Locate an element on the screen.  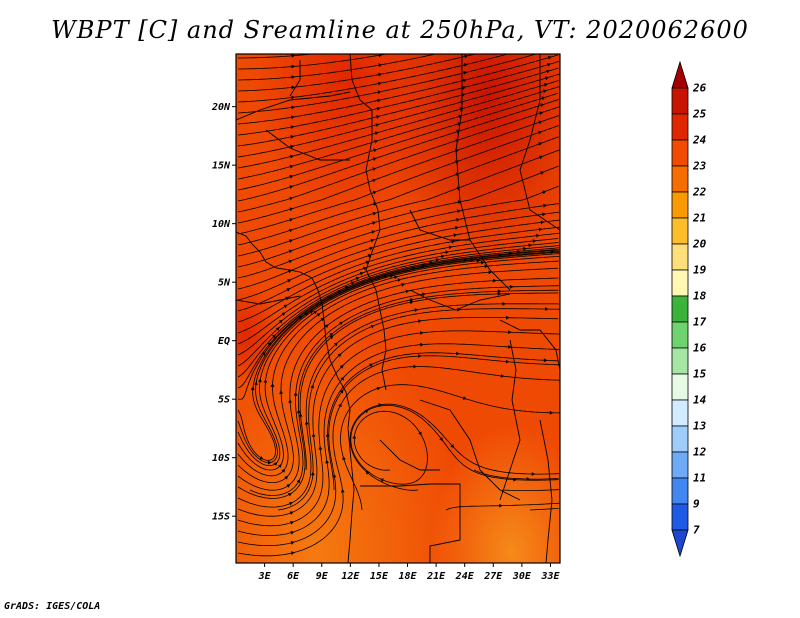
lon-tick-label: 27E is located at coordinates (493, 576).